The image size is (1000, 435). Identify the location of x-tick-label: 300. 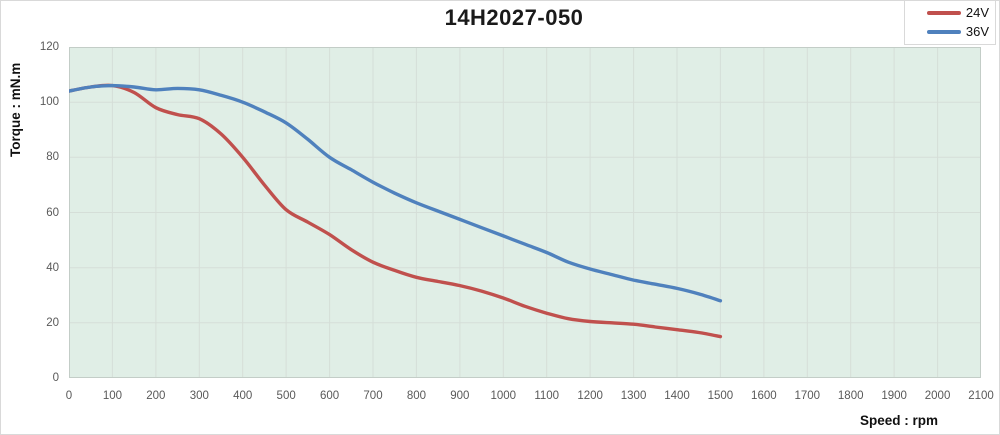
(199, 396).